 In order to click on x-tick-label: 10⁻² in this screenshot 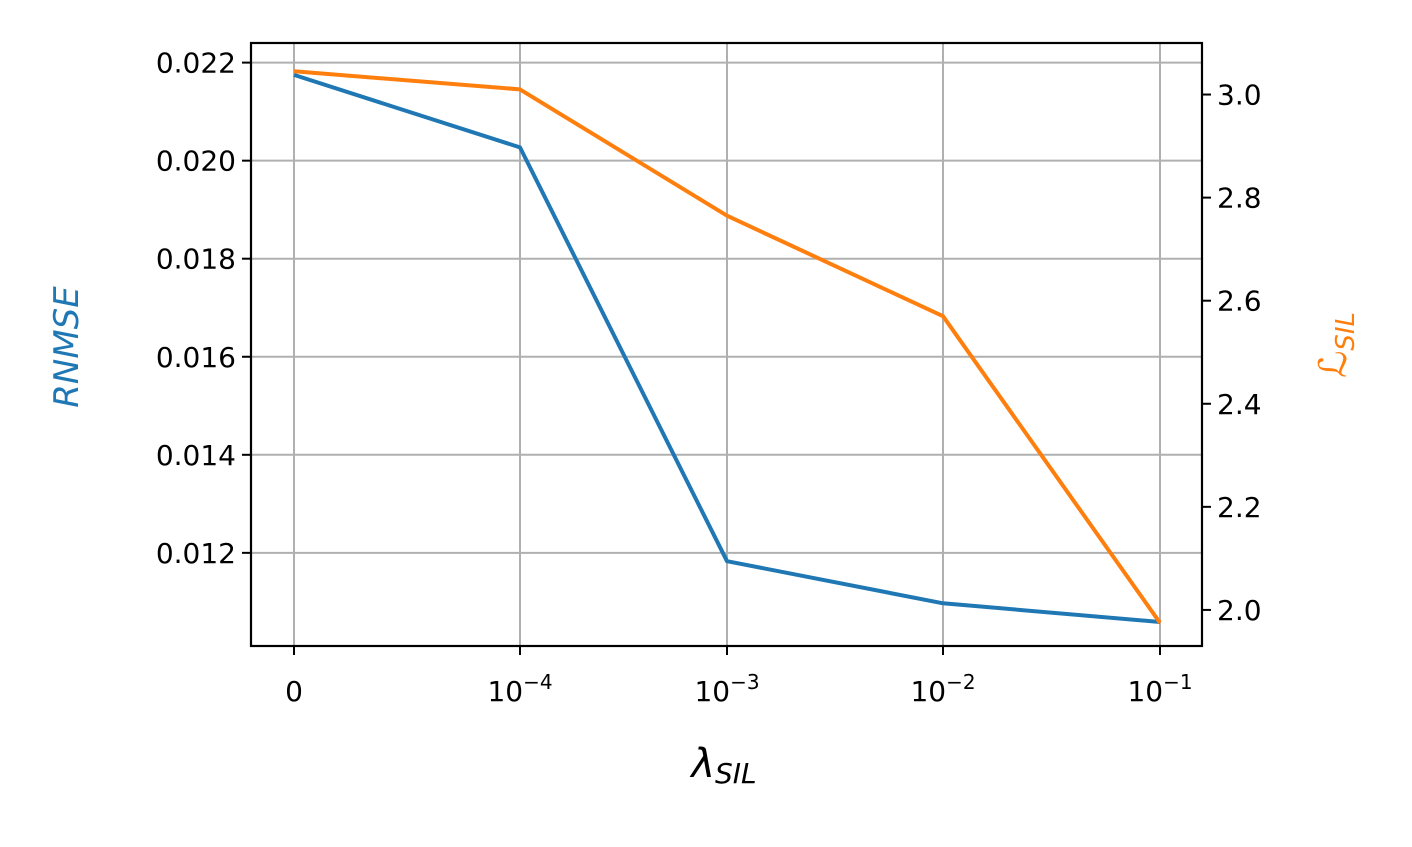, I will do `click(942, 689)`.